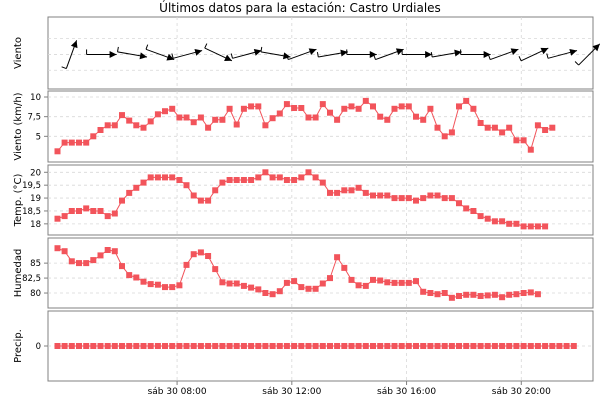 The image size is (600, 400). I want to click on y-axis-label: Viento (km/h), so click(18, 126).